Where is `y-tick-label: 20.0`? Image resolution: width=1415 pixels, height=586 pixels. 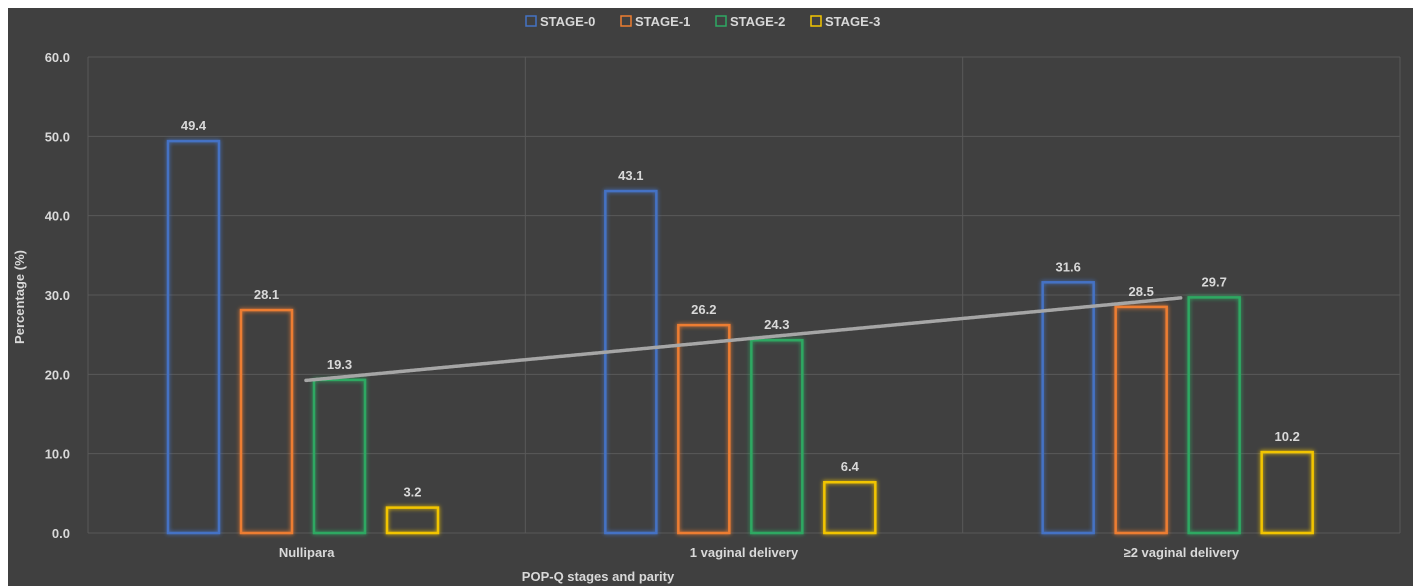 y-tick-label: 20.0 is located at coordinates (57, 374).